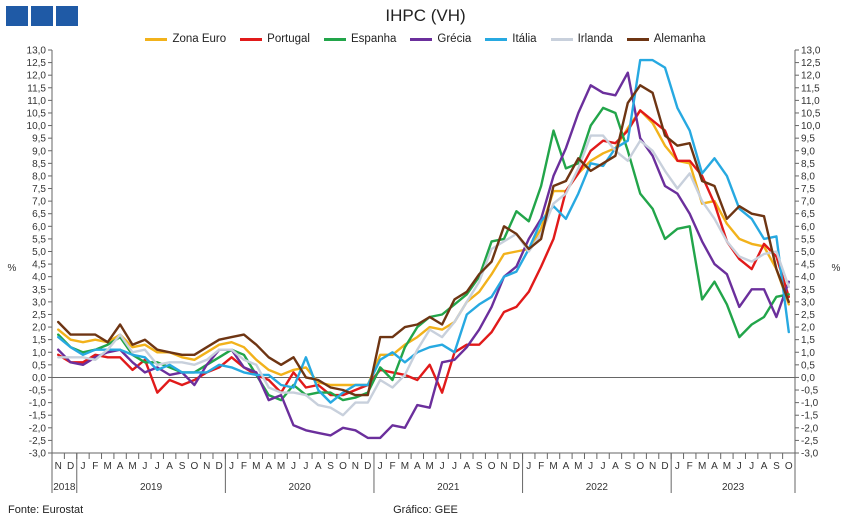 The image size is (851, 526). I want to click on y-tick-label-right: 0,5, so click(808, 365).